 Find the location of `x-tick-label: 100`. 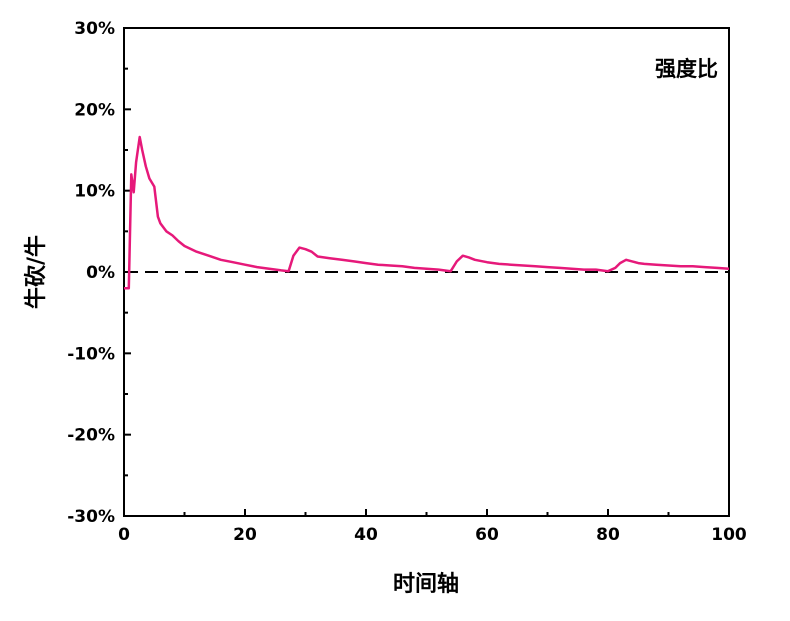

x-tick-label: 100 is located at coordinates (729, 535).